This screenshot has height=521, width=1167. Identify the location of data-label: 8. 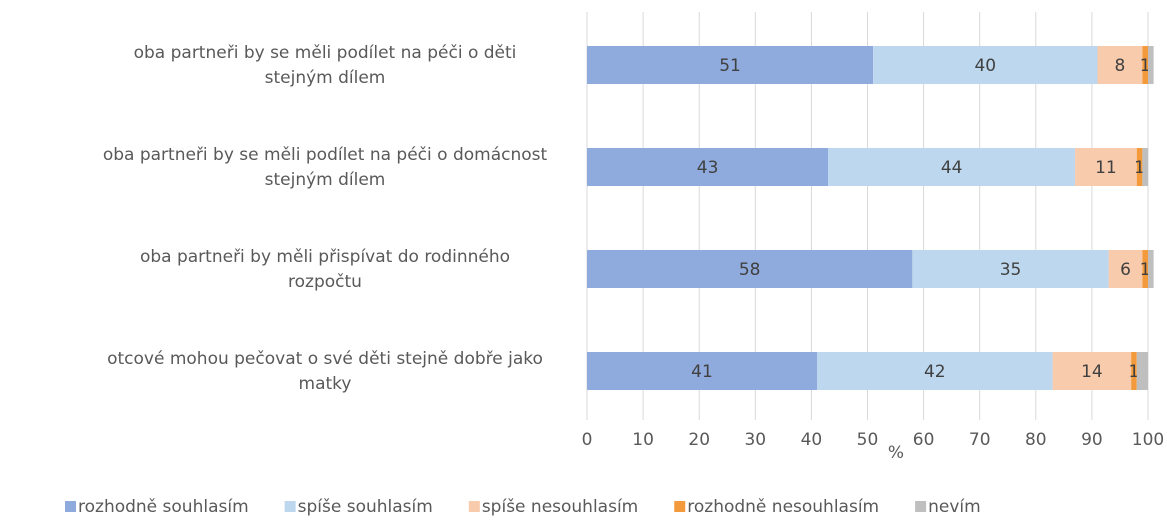
(1120, 66).